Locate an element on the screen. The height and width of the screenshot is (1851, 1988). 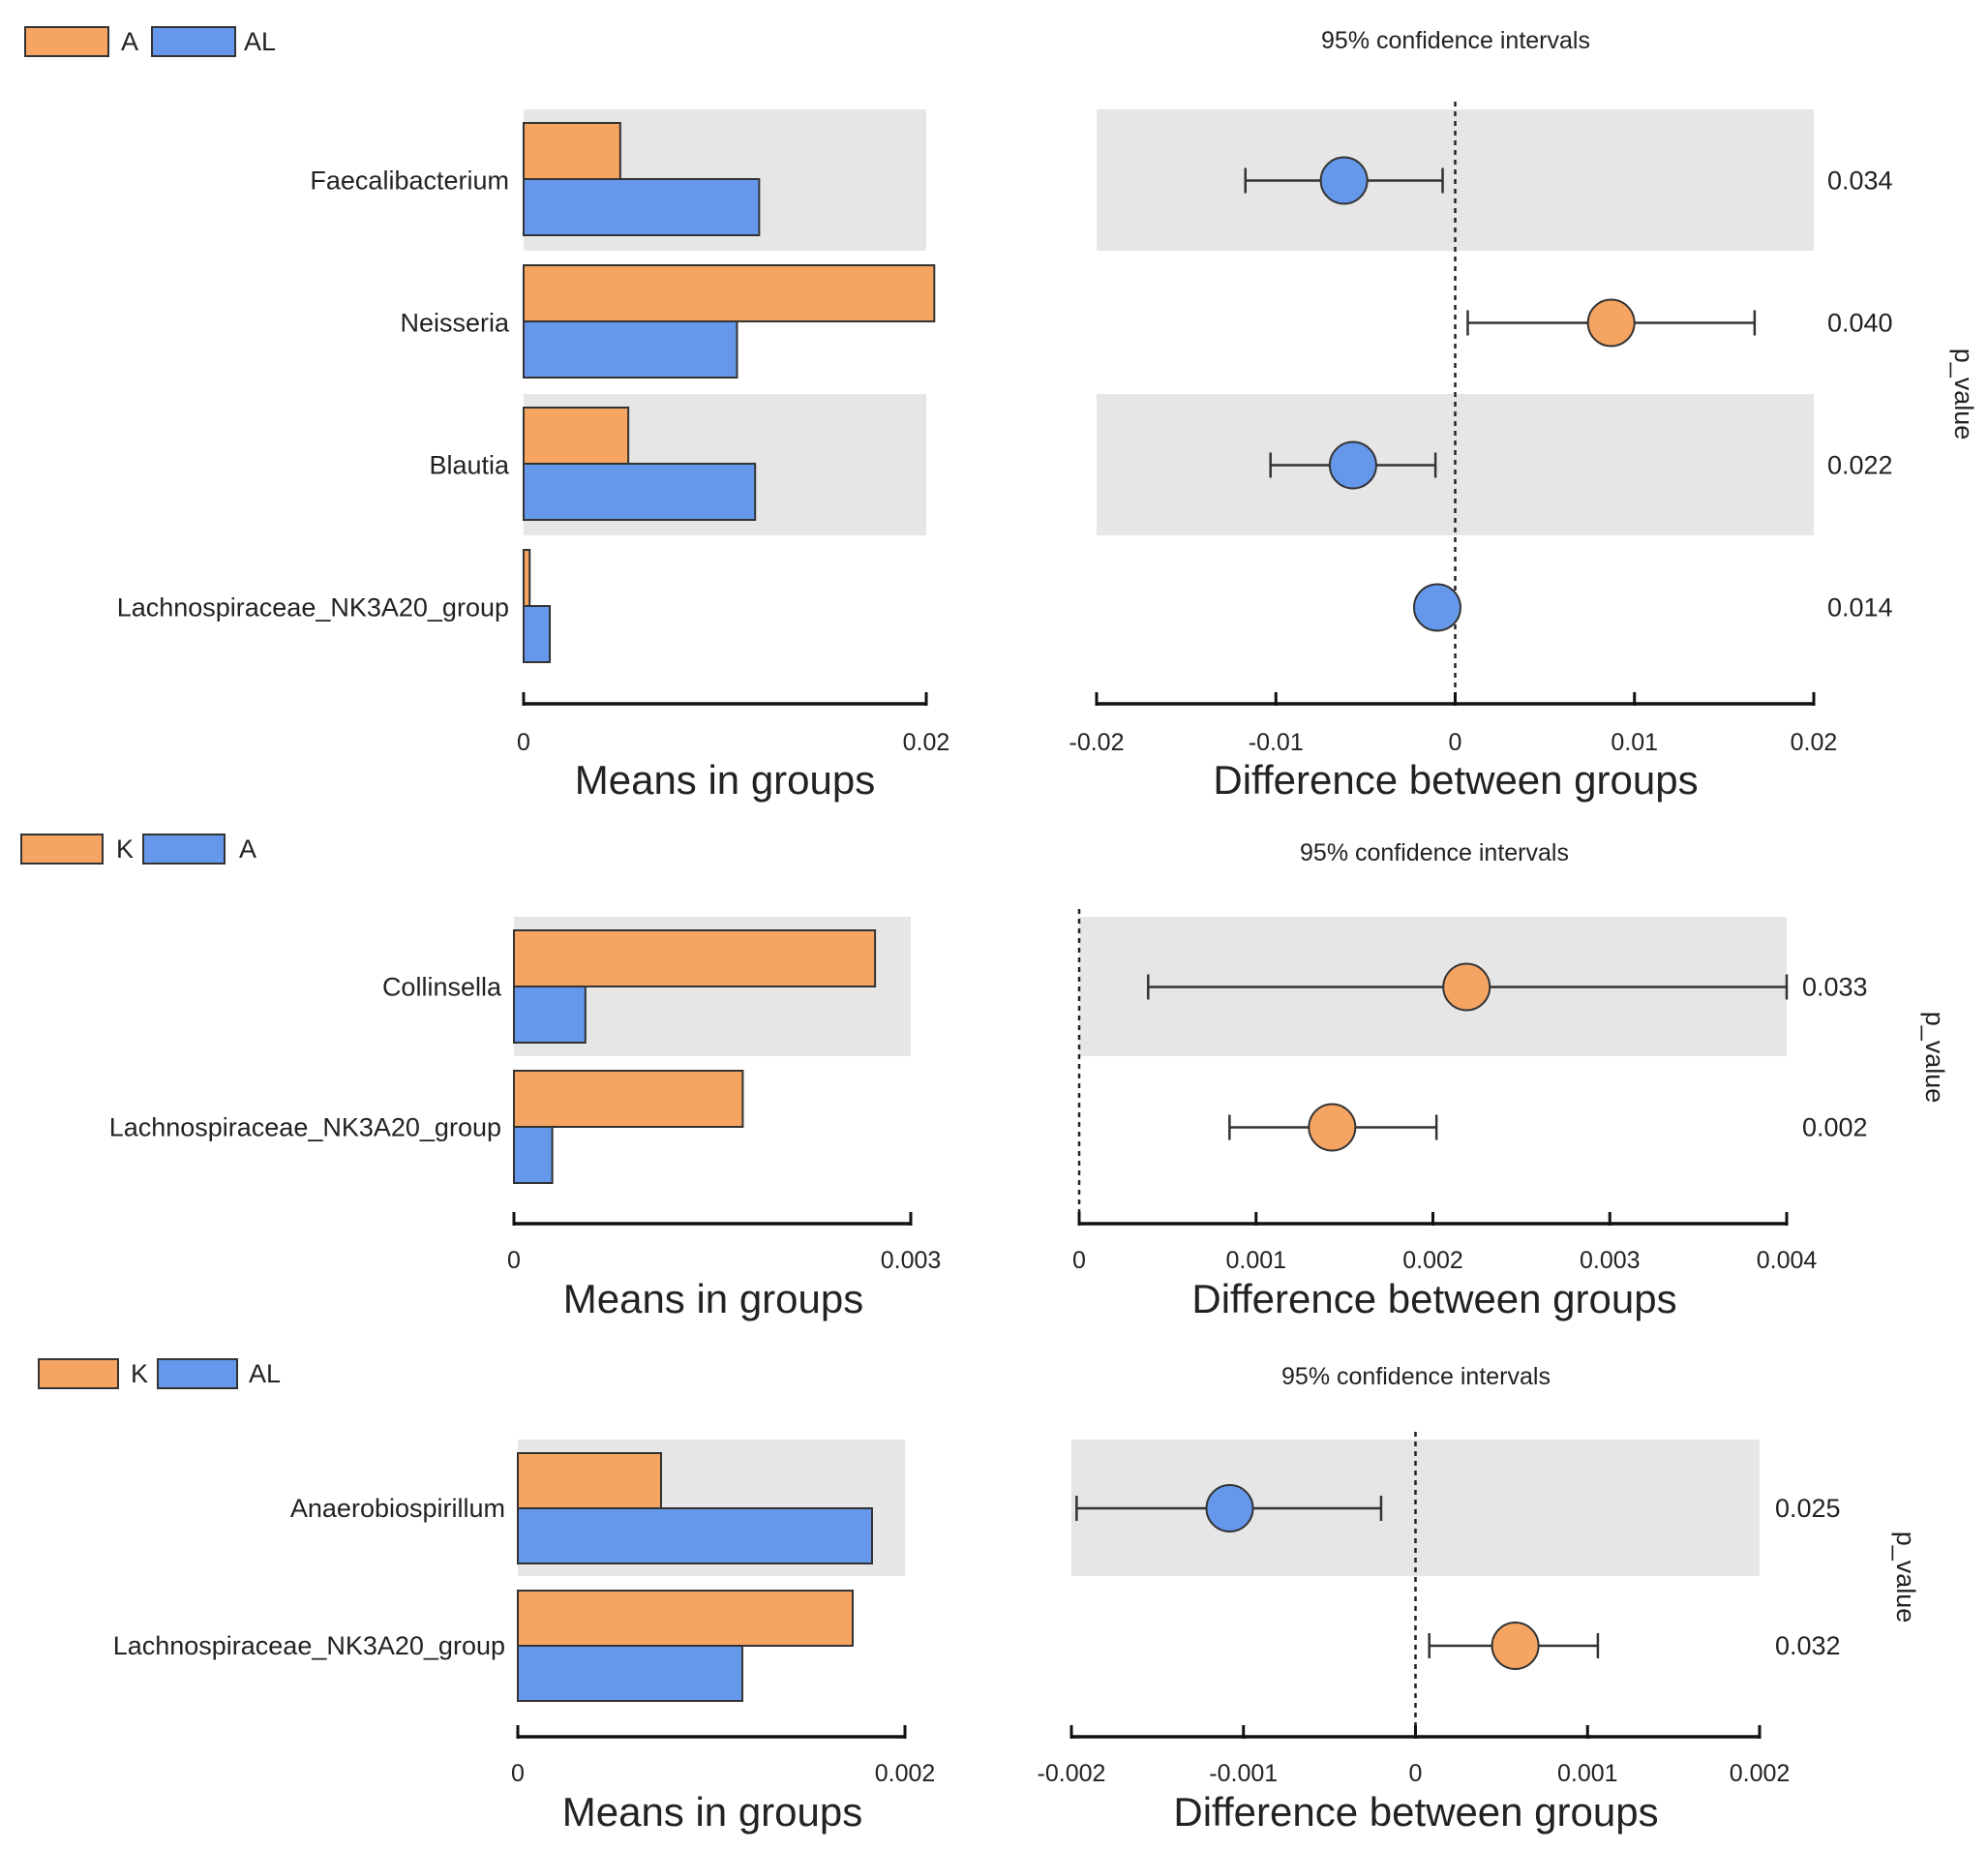
p-value: 0.025 is located at coordinates (1808, 1508).